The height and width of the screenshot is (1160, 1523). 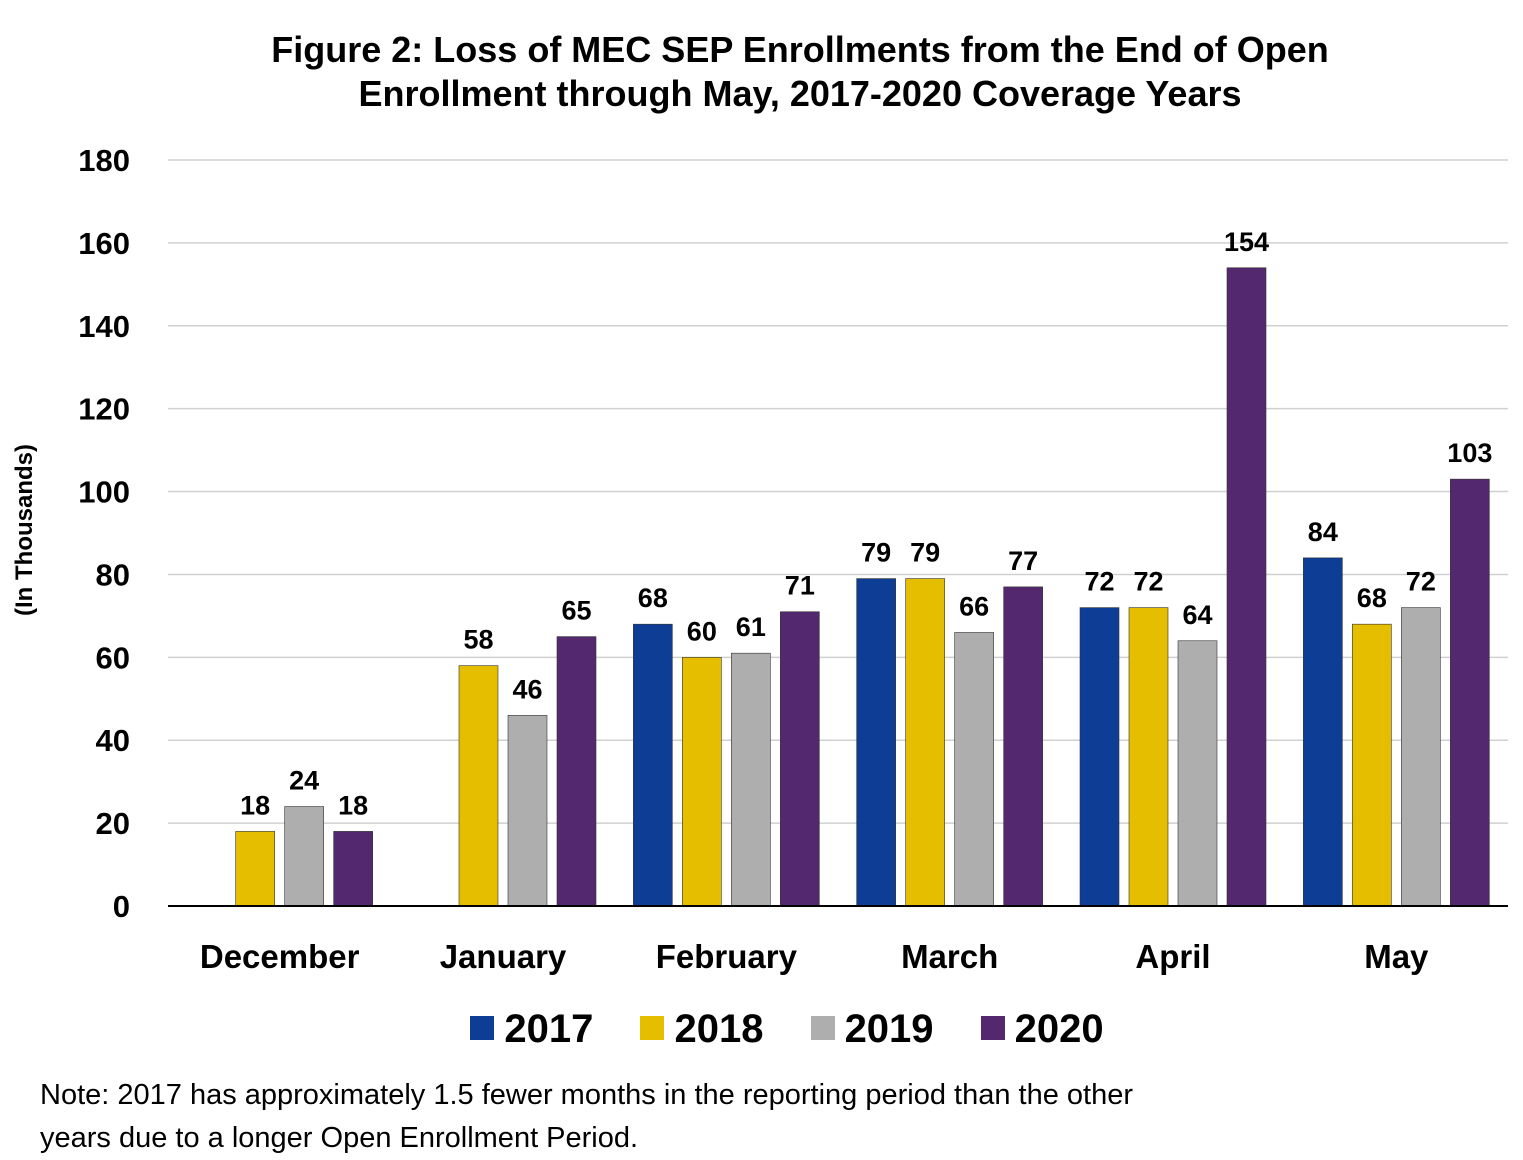 I want to click on bar-2019-april, so click(x=1197, y=773).